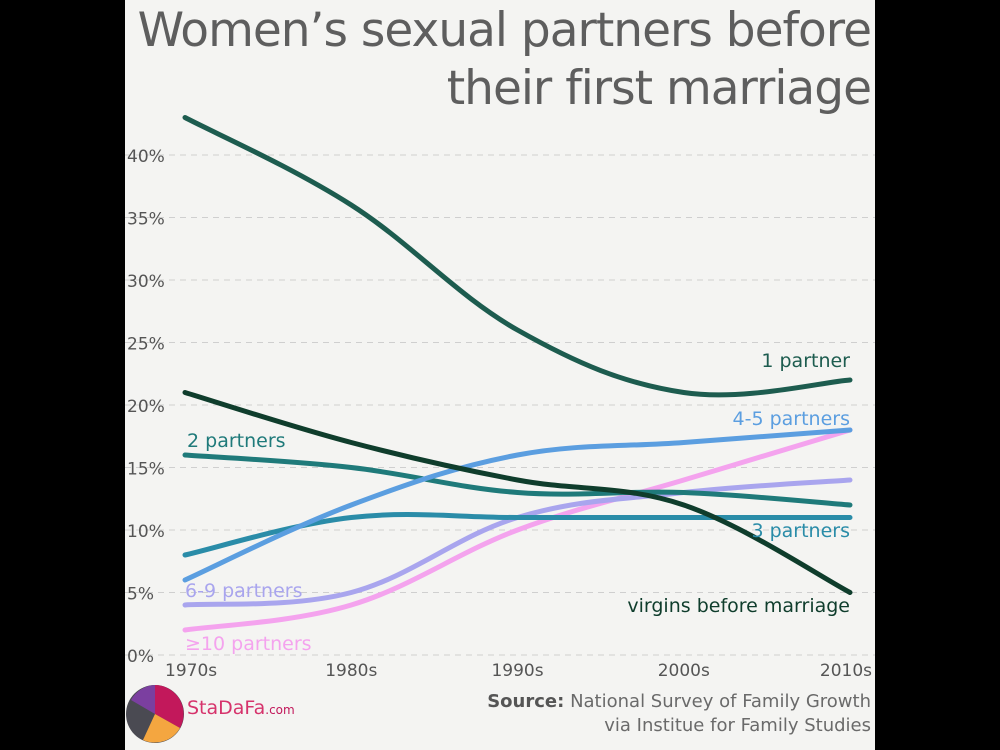 Image resolution: width=1000 pixels, height=750 pixels. I want to click on y-tick-label: 20%, so click(146, 407).